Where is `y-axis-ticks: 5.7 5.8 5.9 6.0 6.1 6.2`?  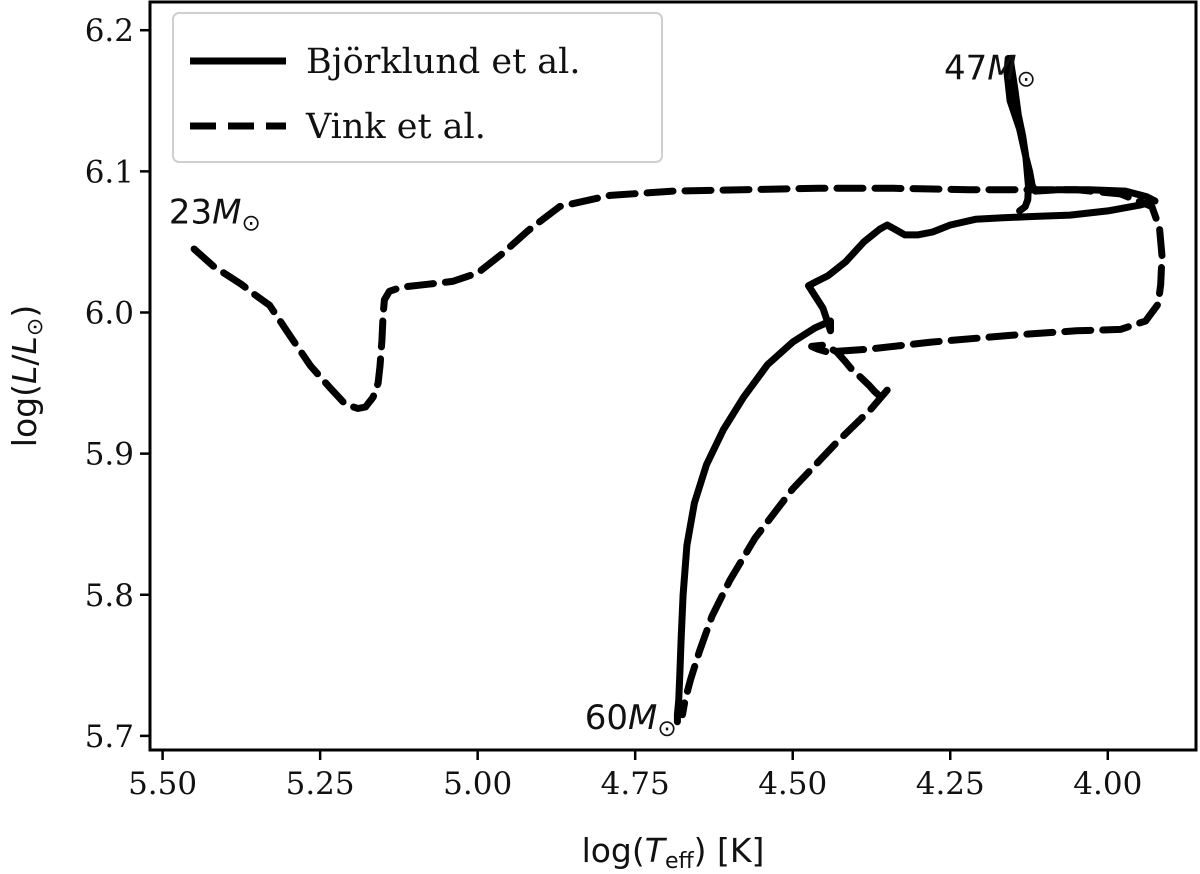
y-axis-ticks: 5.7 5.8 5.9 6.0 6.1 6.2 is located at coordinates (117, 384).